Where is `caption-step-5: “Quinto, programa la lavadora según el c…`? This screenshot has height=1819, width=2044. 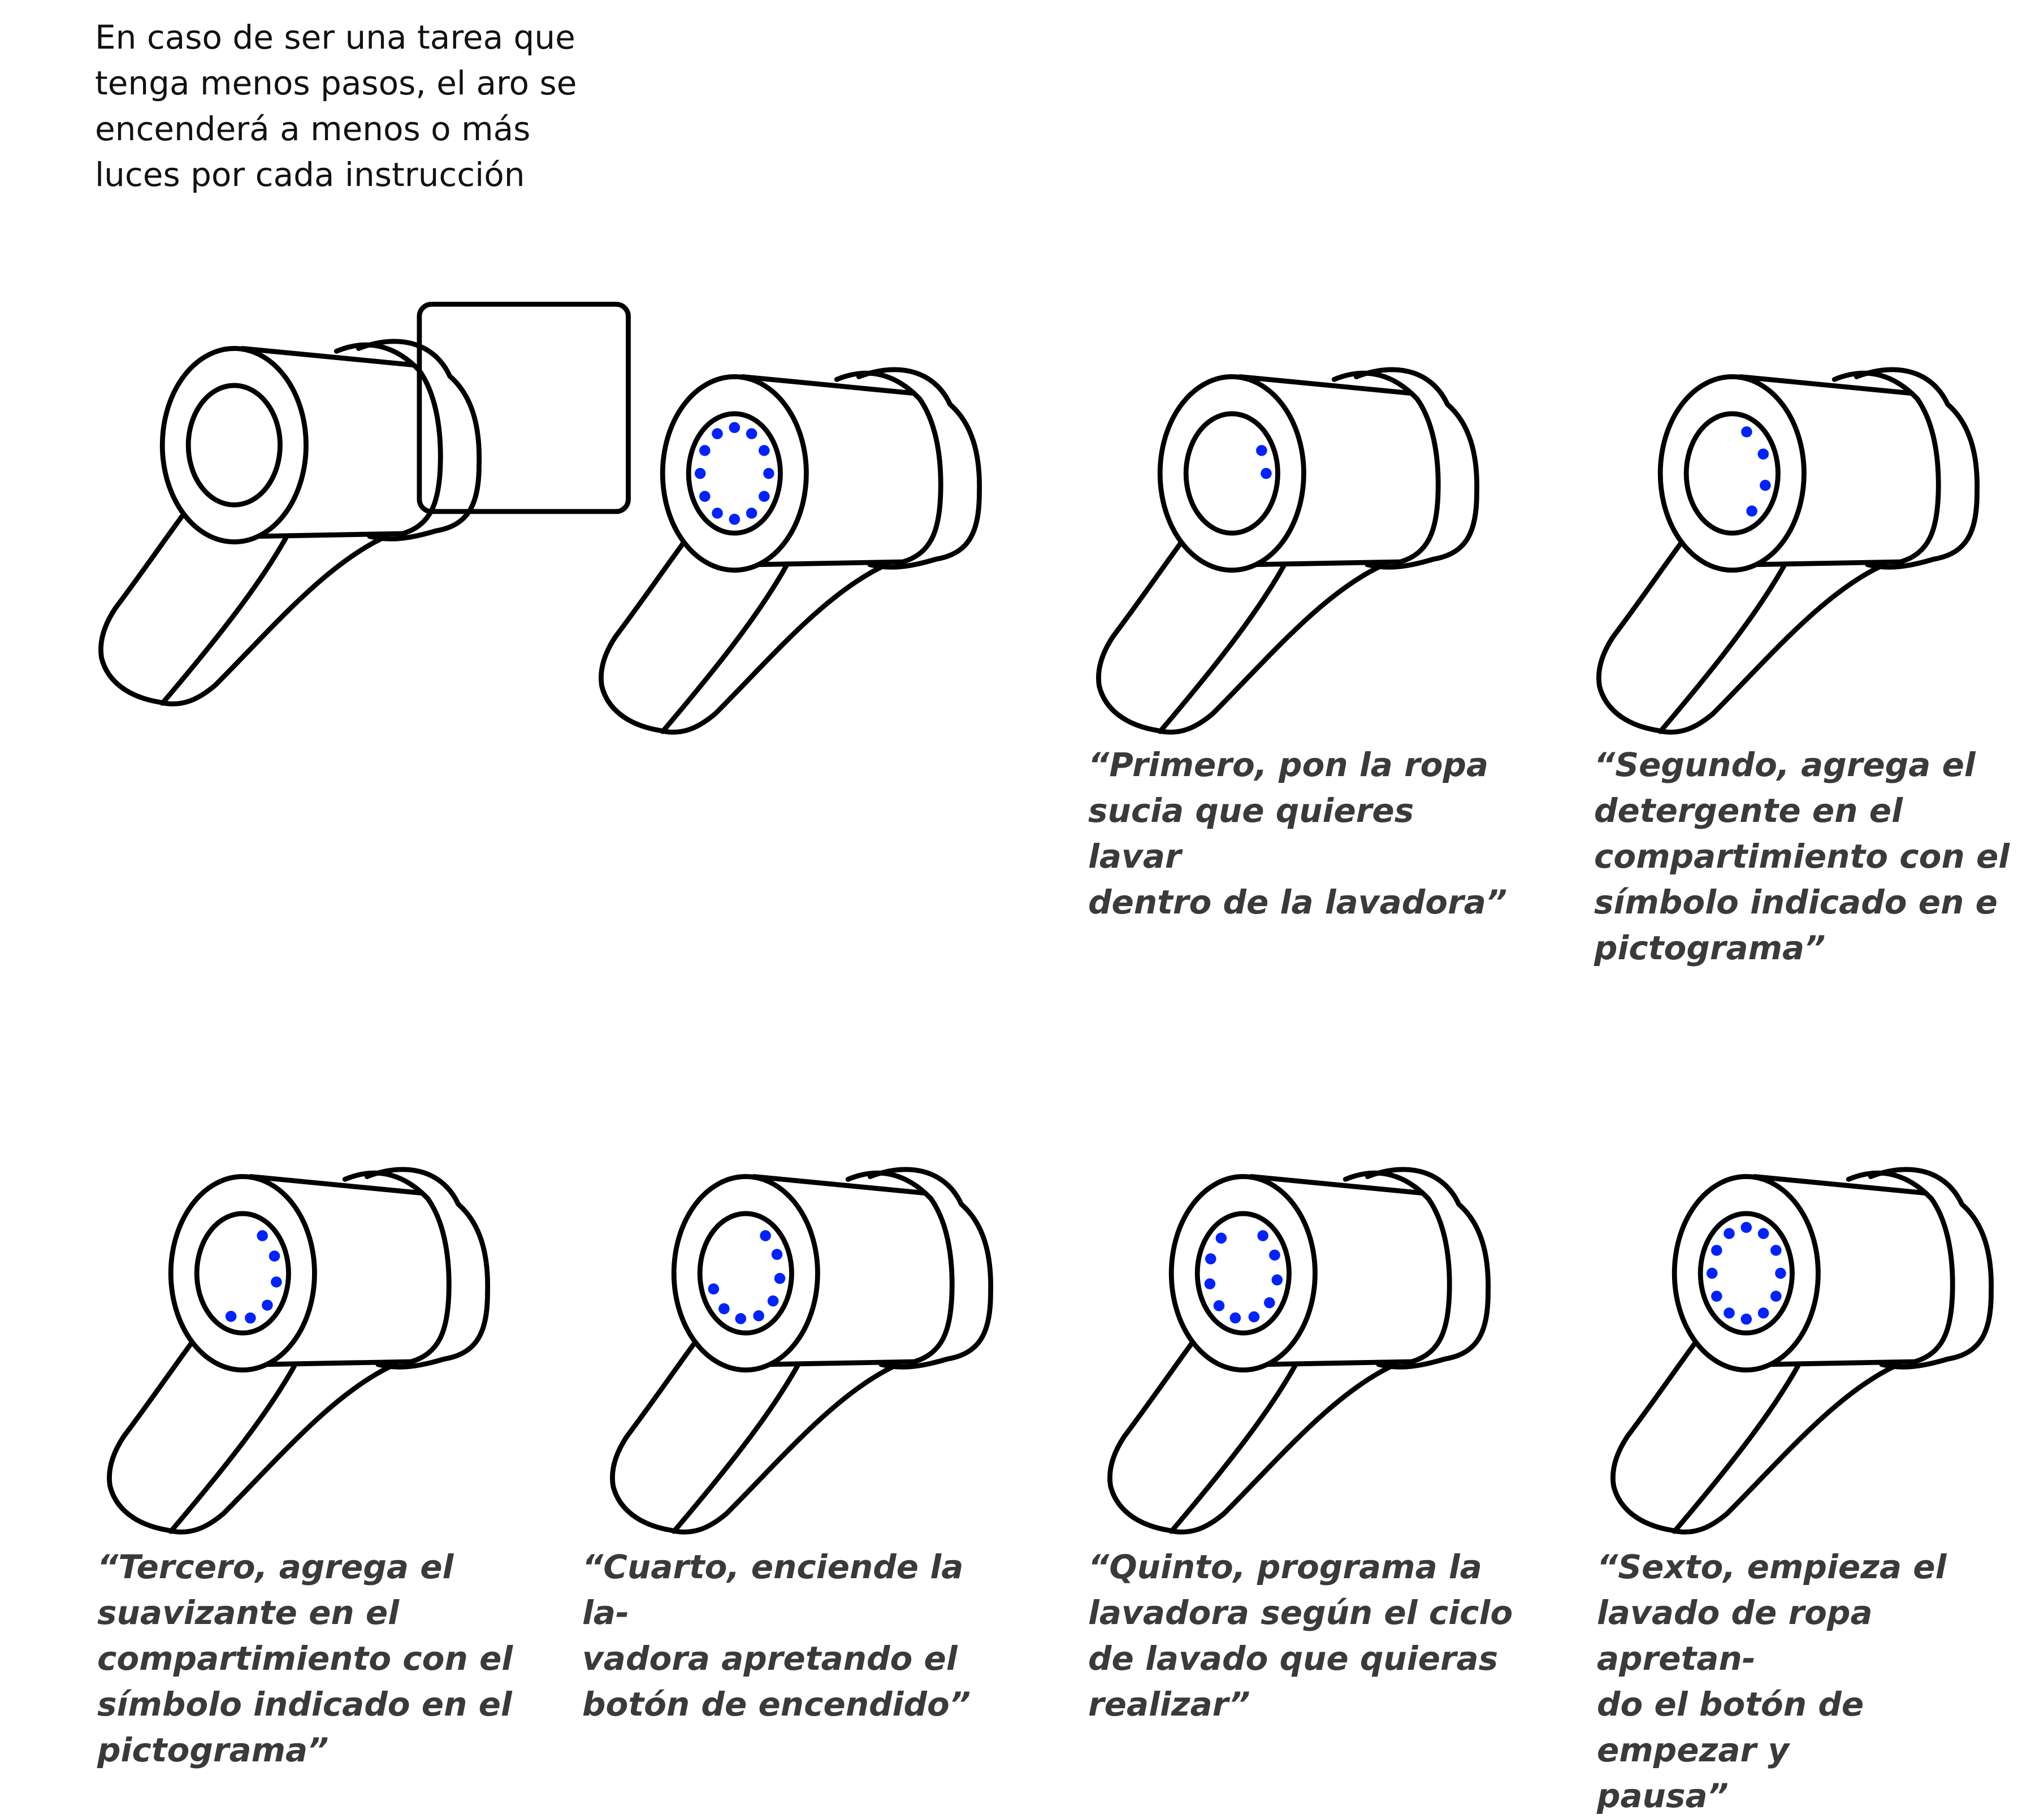 caption-step-5: “Quinto, programa la lavadora según el c… is located at coordinates (1300, 1635).